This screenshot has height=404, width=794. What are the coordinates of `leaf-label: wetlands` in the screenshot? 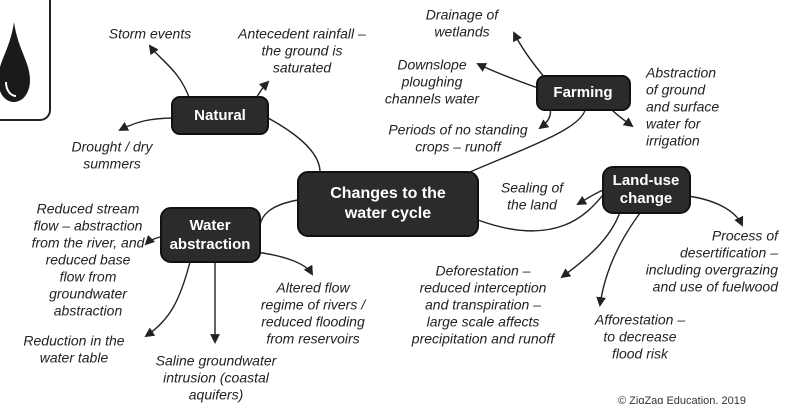 It's located at (461, 32).